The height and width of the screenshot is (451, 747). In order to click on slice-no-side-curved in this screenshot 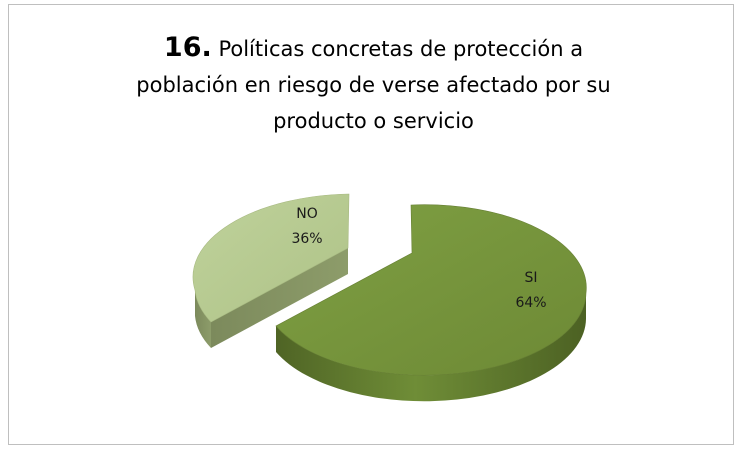, I will do `click(203, 319)`.